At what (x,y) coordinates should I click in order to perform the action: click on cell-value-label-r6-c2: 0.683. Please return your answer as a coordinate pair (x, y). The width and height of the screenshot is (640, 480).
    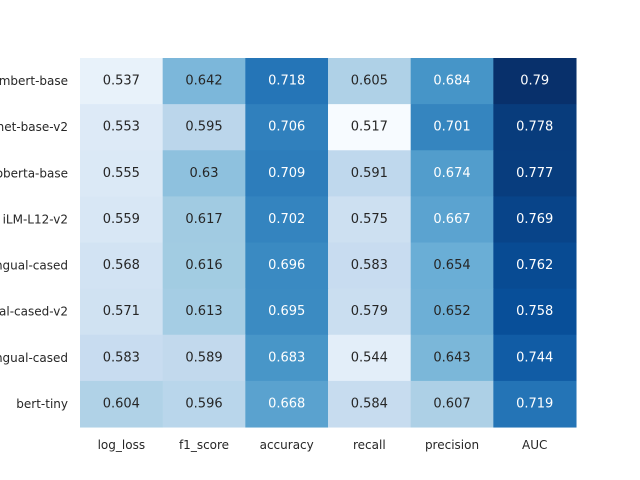
    Looking at the image, I should click on (286, 357).